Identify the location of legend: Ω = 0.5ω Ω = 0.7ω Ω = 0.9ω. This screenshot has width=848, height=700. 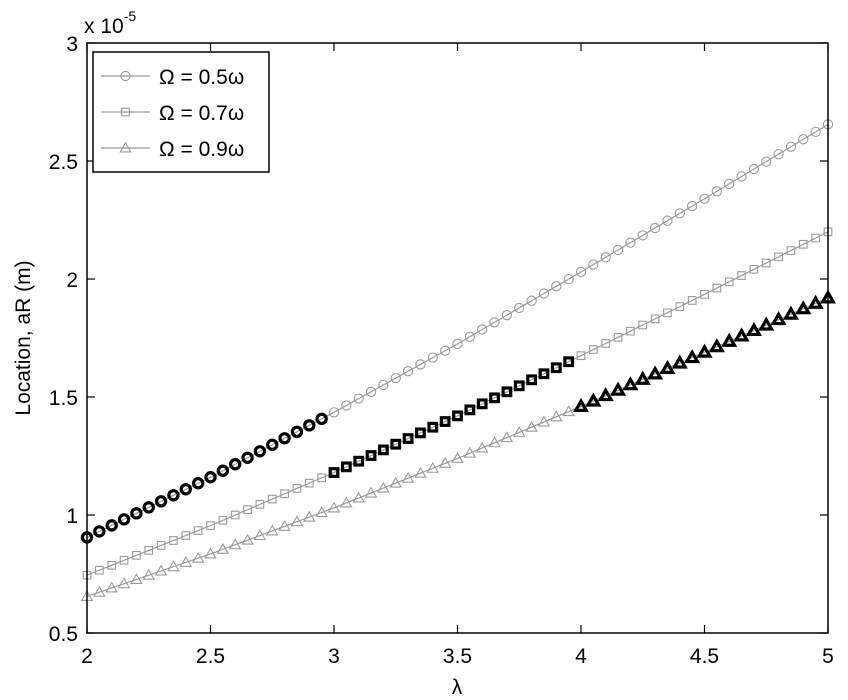
(181, 112).